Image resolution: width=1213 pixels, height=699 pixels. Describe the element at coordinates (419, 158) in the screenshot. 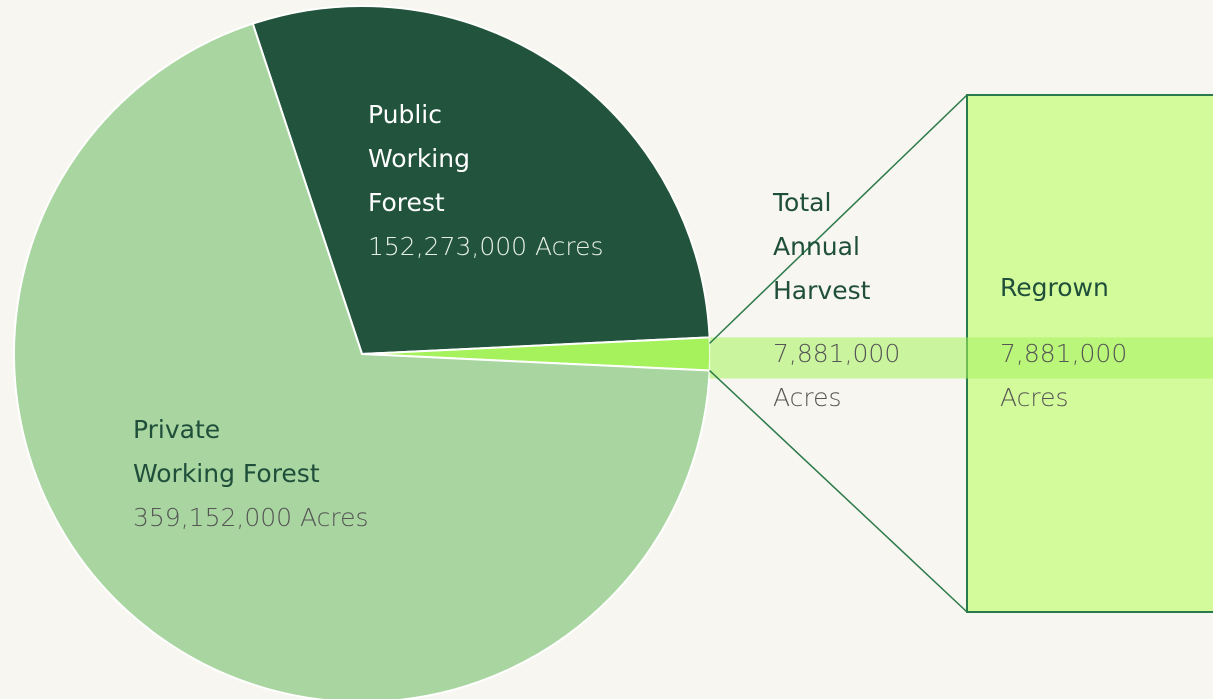

I see `slice-label: Public Working Forest` at that location.